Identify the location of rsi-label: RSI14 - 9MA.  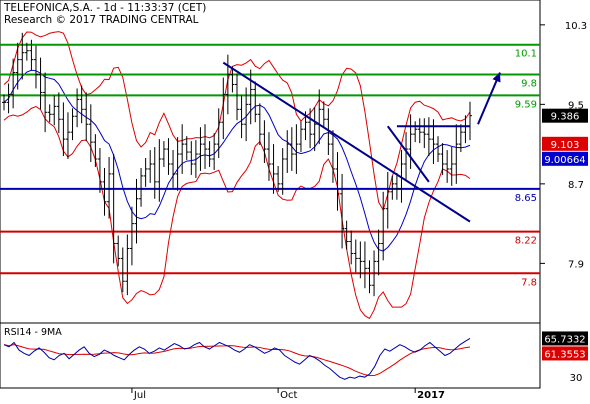
(33, 332).